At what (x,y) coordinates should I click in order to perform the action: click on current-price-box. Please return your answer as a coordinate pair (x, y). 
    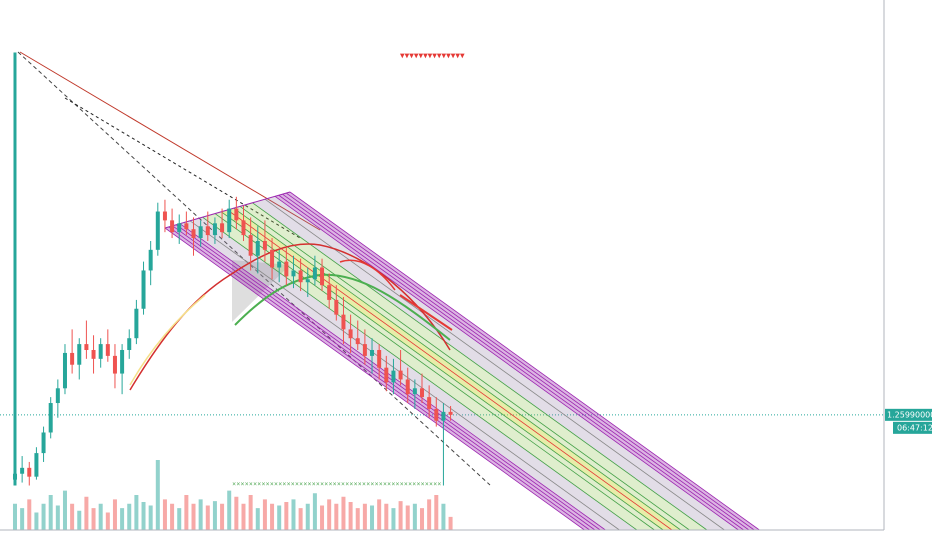
    Looking at the image, I should click on (908, 414).